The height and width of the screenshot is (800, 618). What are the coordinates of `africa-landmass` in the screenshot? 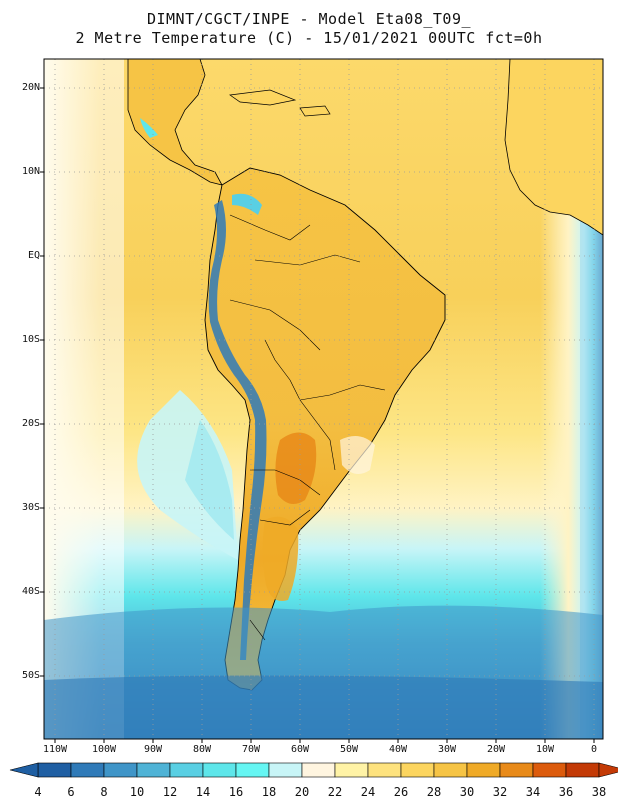 It's located at (553, 147).